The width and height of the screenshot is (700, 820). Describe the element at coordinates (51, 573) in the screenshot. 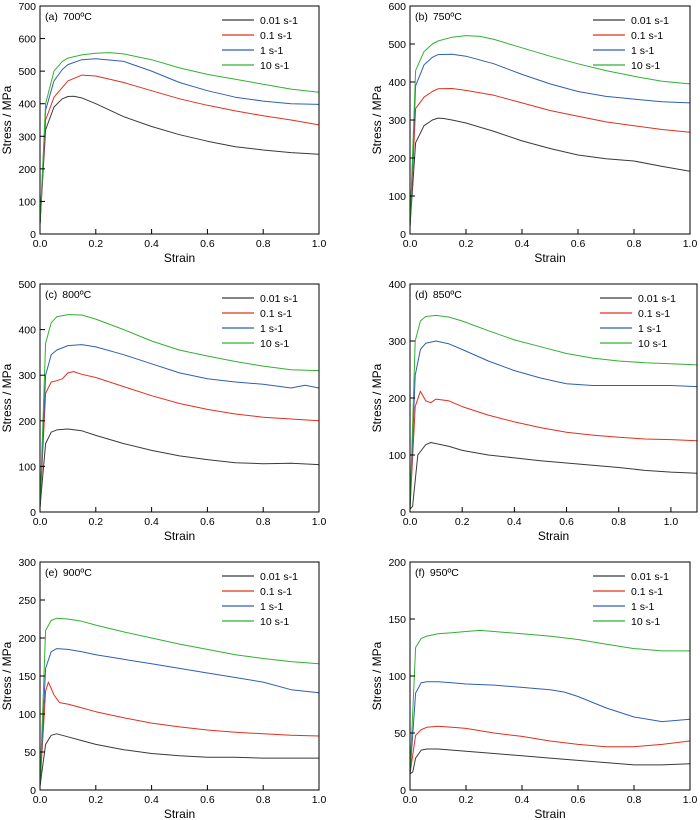

I see `panel-letter: (e)` at that location.